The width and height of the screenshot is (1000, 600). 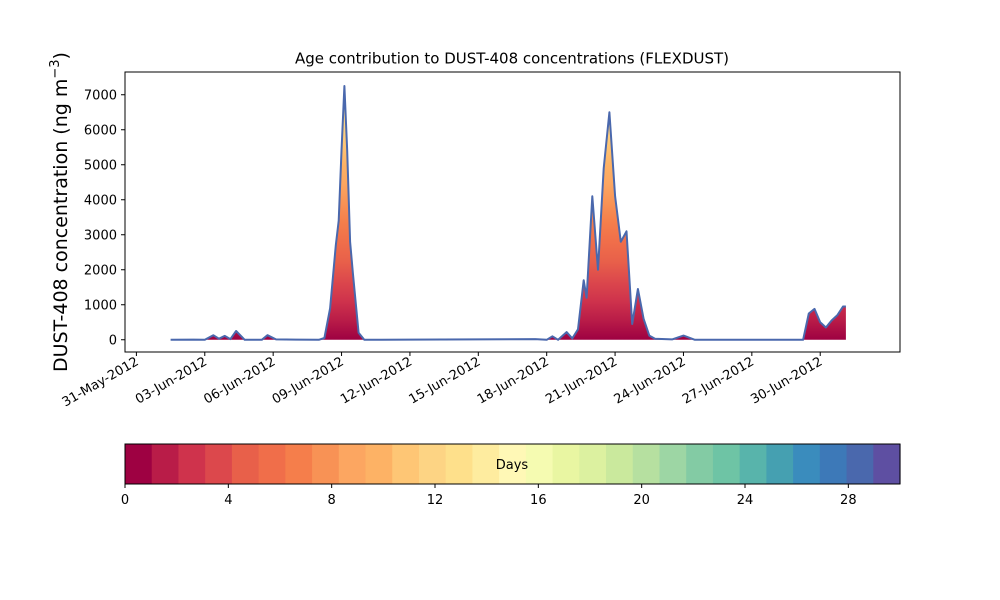 I want to click on x-tick-label: 30-Jun-2012, so click(x=786, y=380).